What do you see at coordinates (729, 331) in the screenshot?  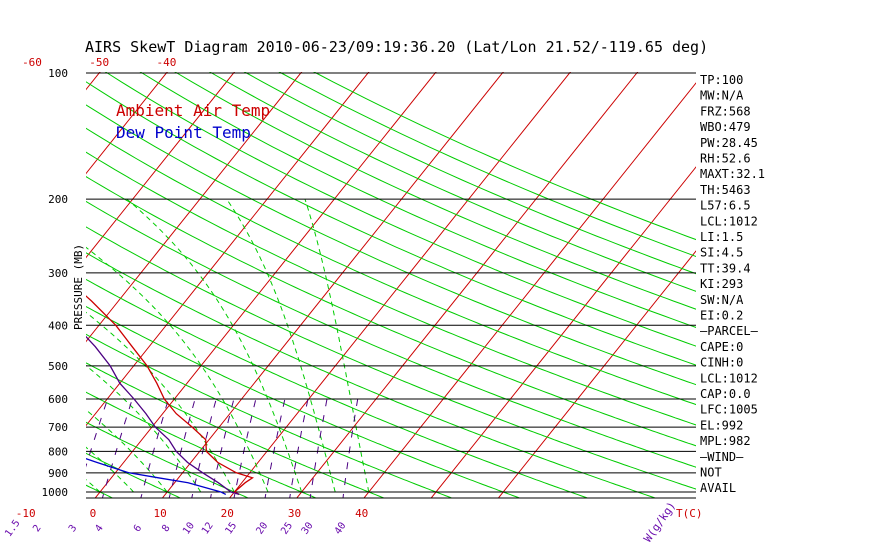 I see `index-label: —PARCEL—` at bounding box center [729, 331].